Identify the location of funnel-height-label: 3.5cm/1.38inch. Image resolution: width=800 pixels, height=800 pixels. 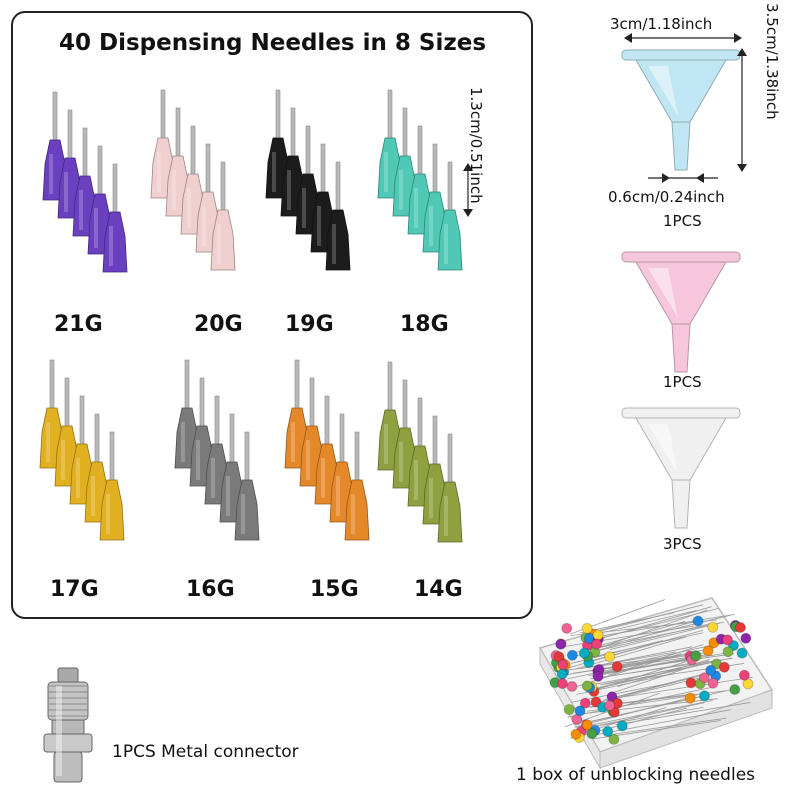
(772, 61).